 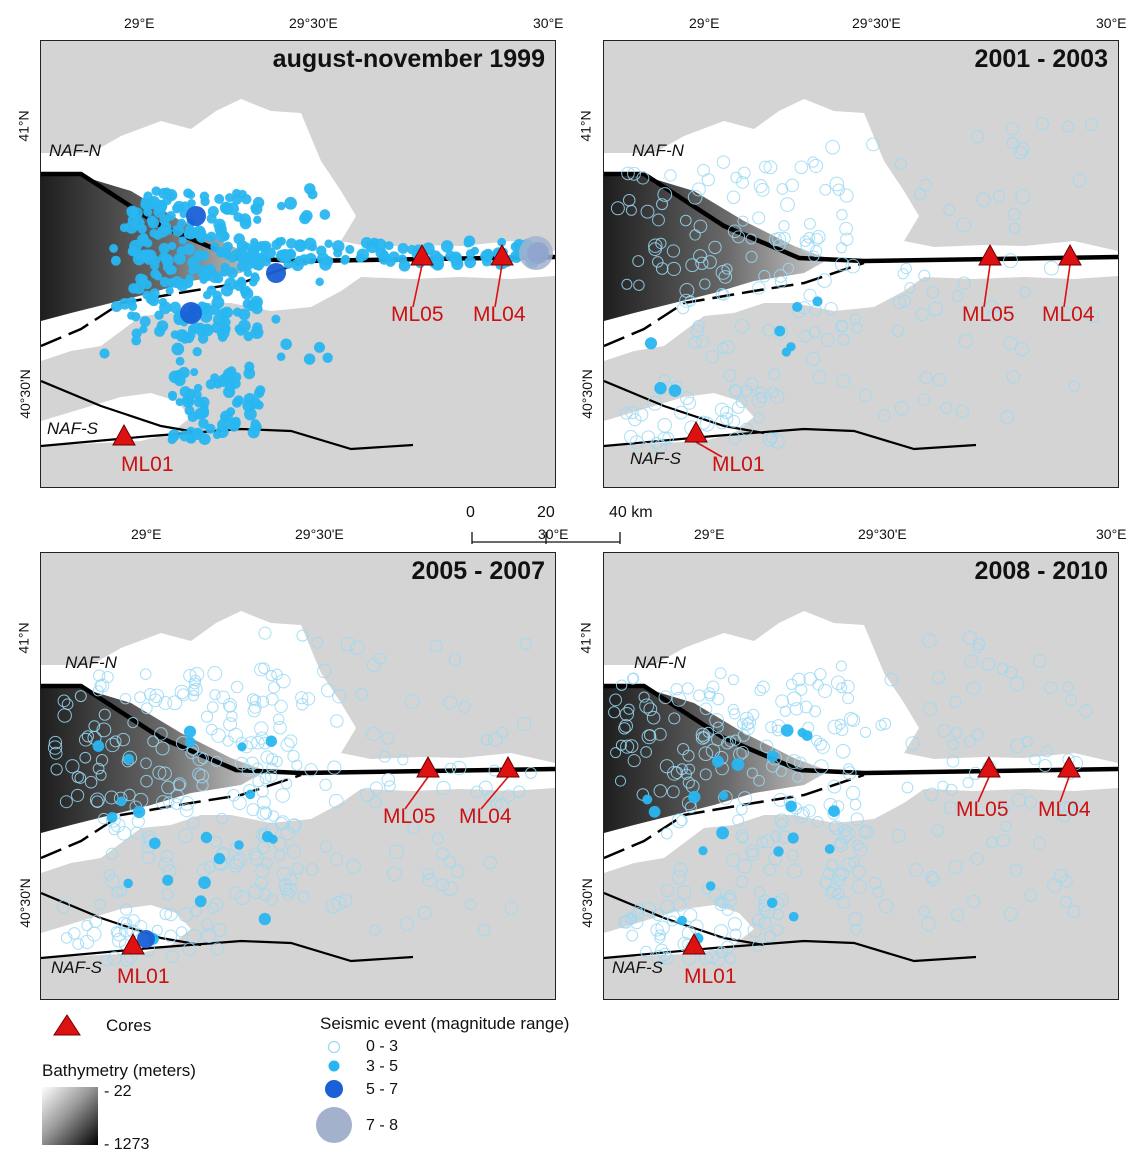 I want to click on gemlik-gulf, so click(x=679, y=931).